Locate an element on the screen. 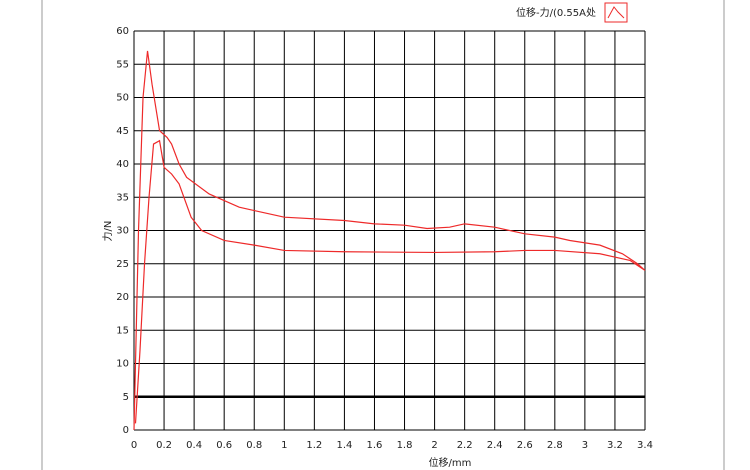 The height and width of the screenshot is (470, 750). x-tick-label: 2.4 is located at coordinates (495, 445).